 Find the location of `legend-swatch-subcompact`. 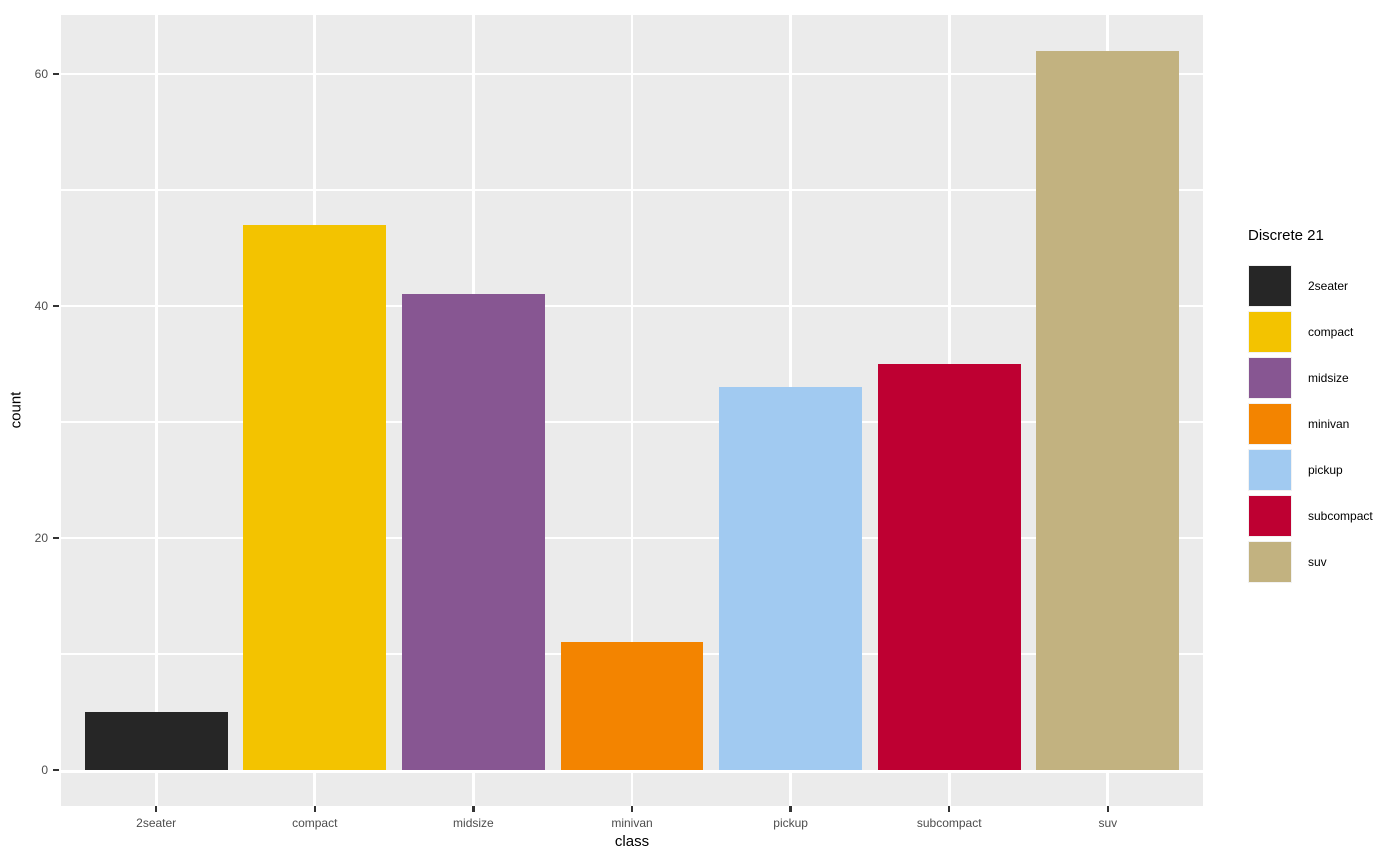

legend-swatch-subcompact is located at coordinates (1270, 516).